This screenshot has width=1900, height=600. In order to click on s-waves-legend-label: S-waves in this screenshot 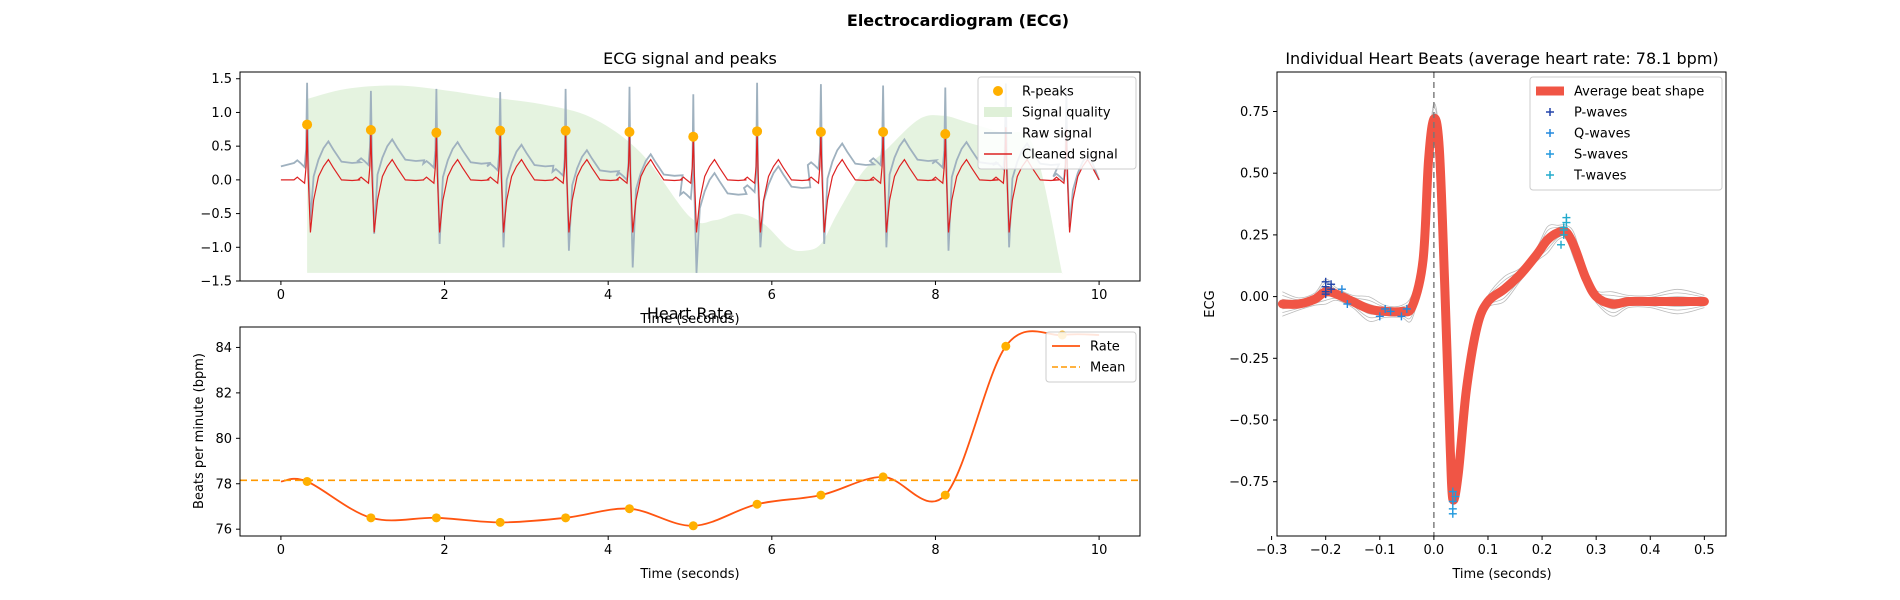, I will do `click(1601, 155)`.